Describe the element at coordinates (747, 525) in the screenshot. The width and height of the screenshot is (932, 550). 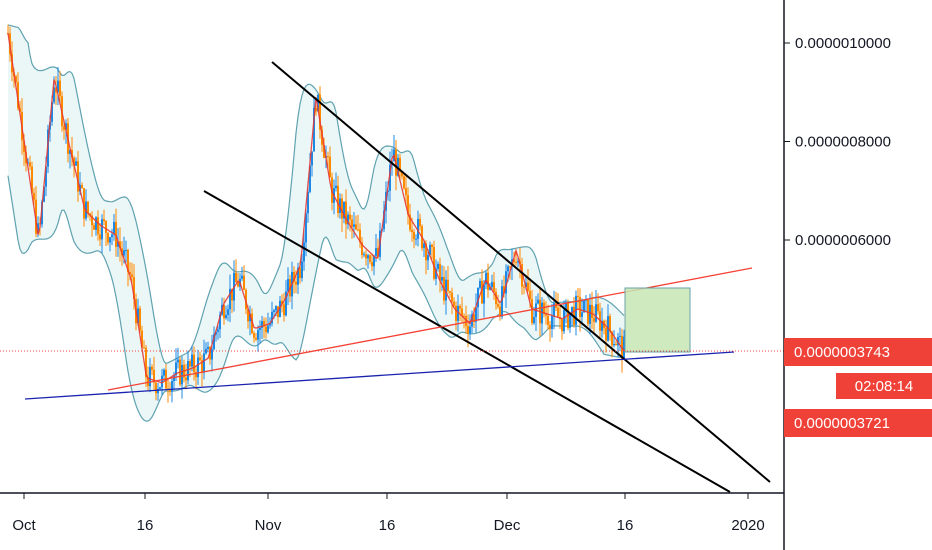
I see `x-tick-label: 2020` at that location.